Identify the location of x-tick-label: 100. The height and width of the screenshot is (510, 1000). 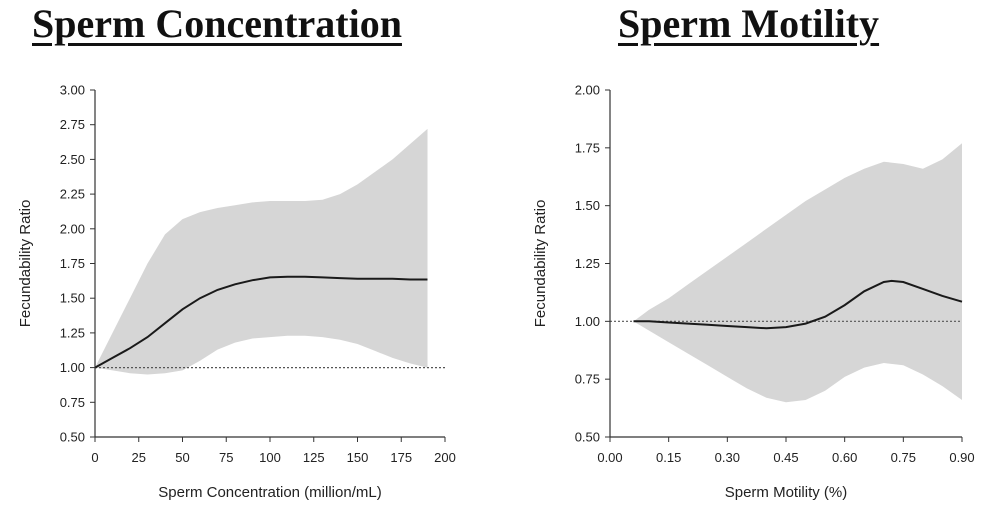
(270, 457).